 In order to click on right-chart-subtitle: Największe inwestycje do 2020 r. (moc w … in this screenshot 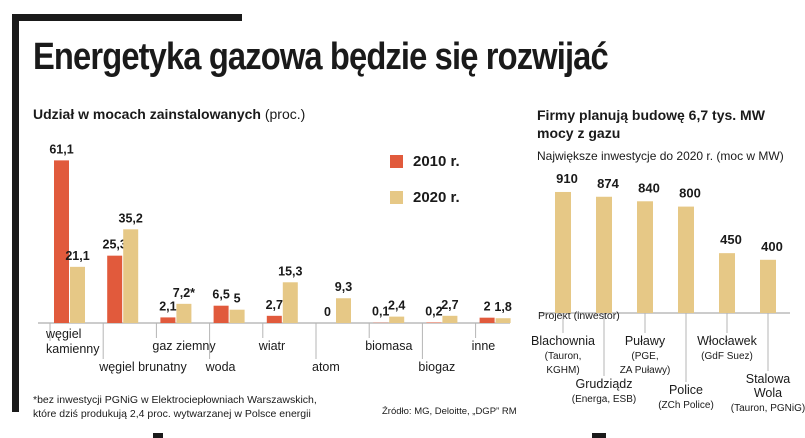, I will do `click(660, 156)`.